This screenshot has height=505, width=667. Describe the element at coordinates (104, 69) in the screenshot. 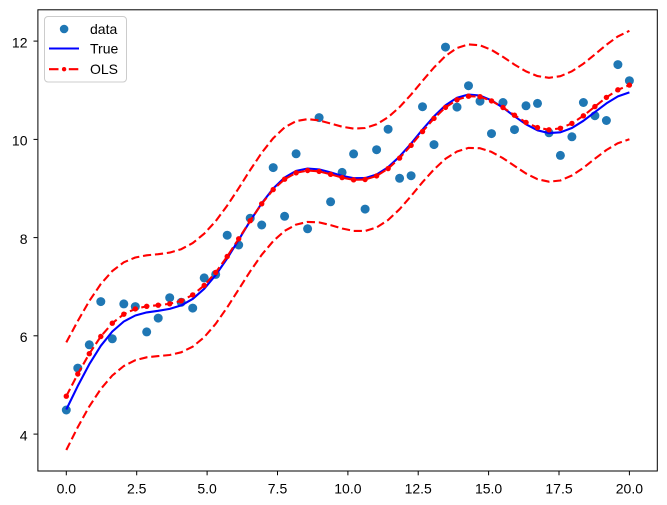

I see `svg-text: OLS` at that location.